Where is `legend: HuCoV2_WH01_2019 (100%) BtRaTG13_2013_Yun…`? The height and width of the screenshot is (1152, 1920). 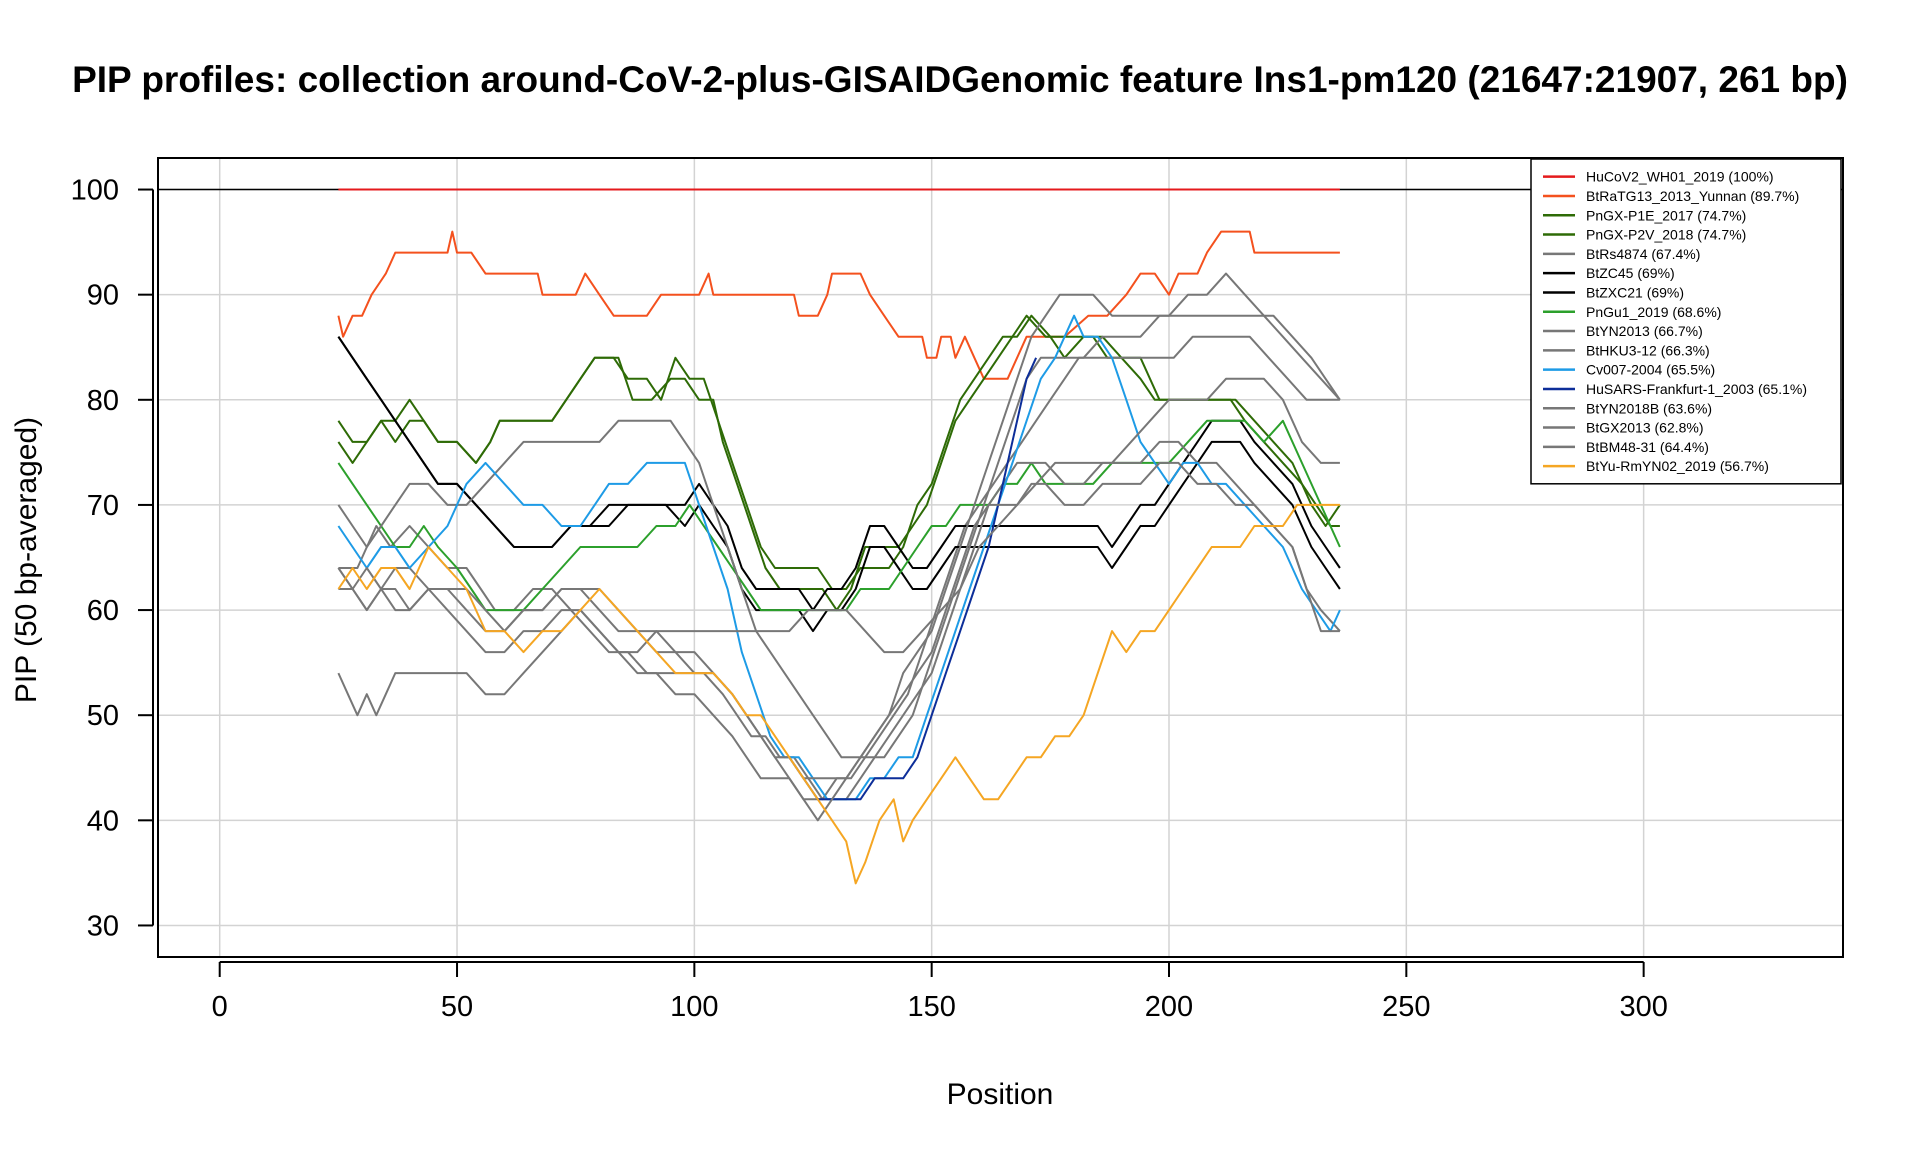 legend: HuCoV2_WH01_2019 (100%) BtRaTG13_2013_Yun… is located at coordinates (1686, 321).